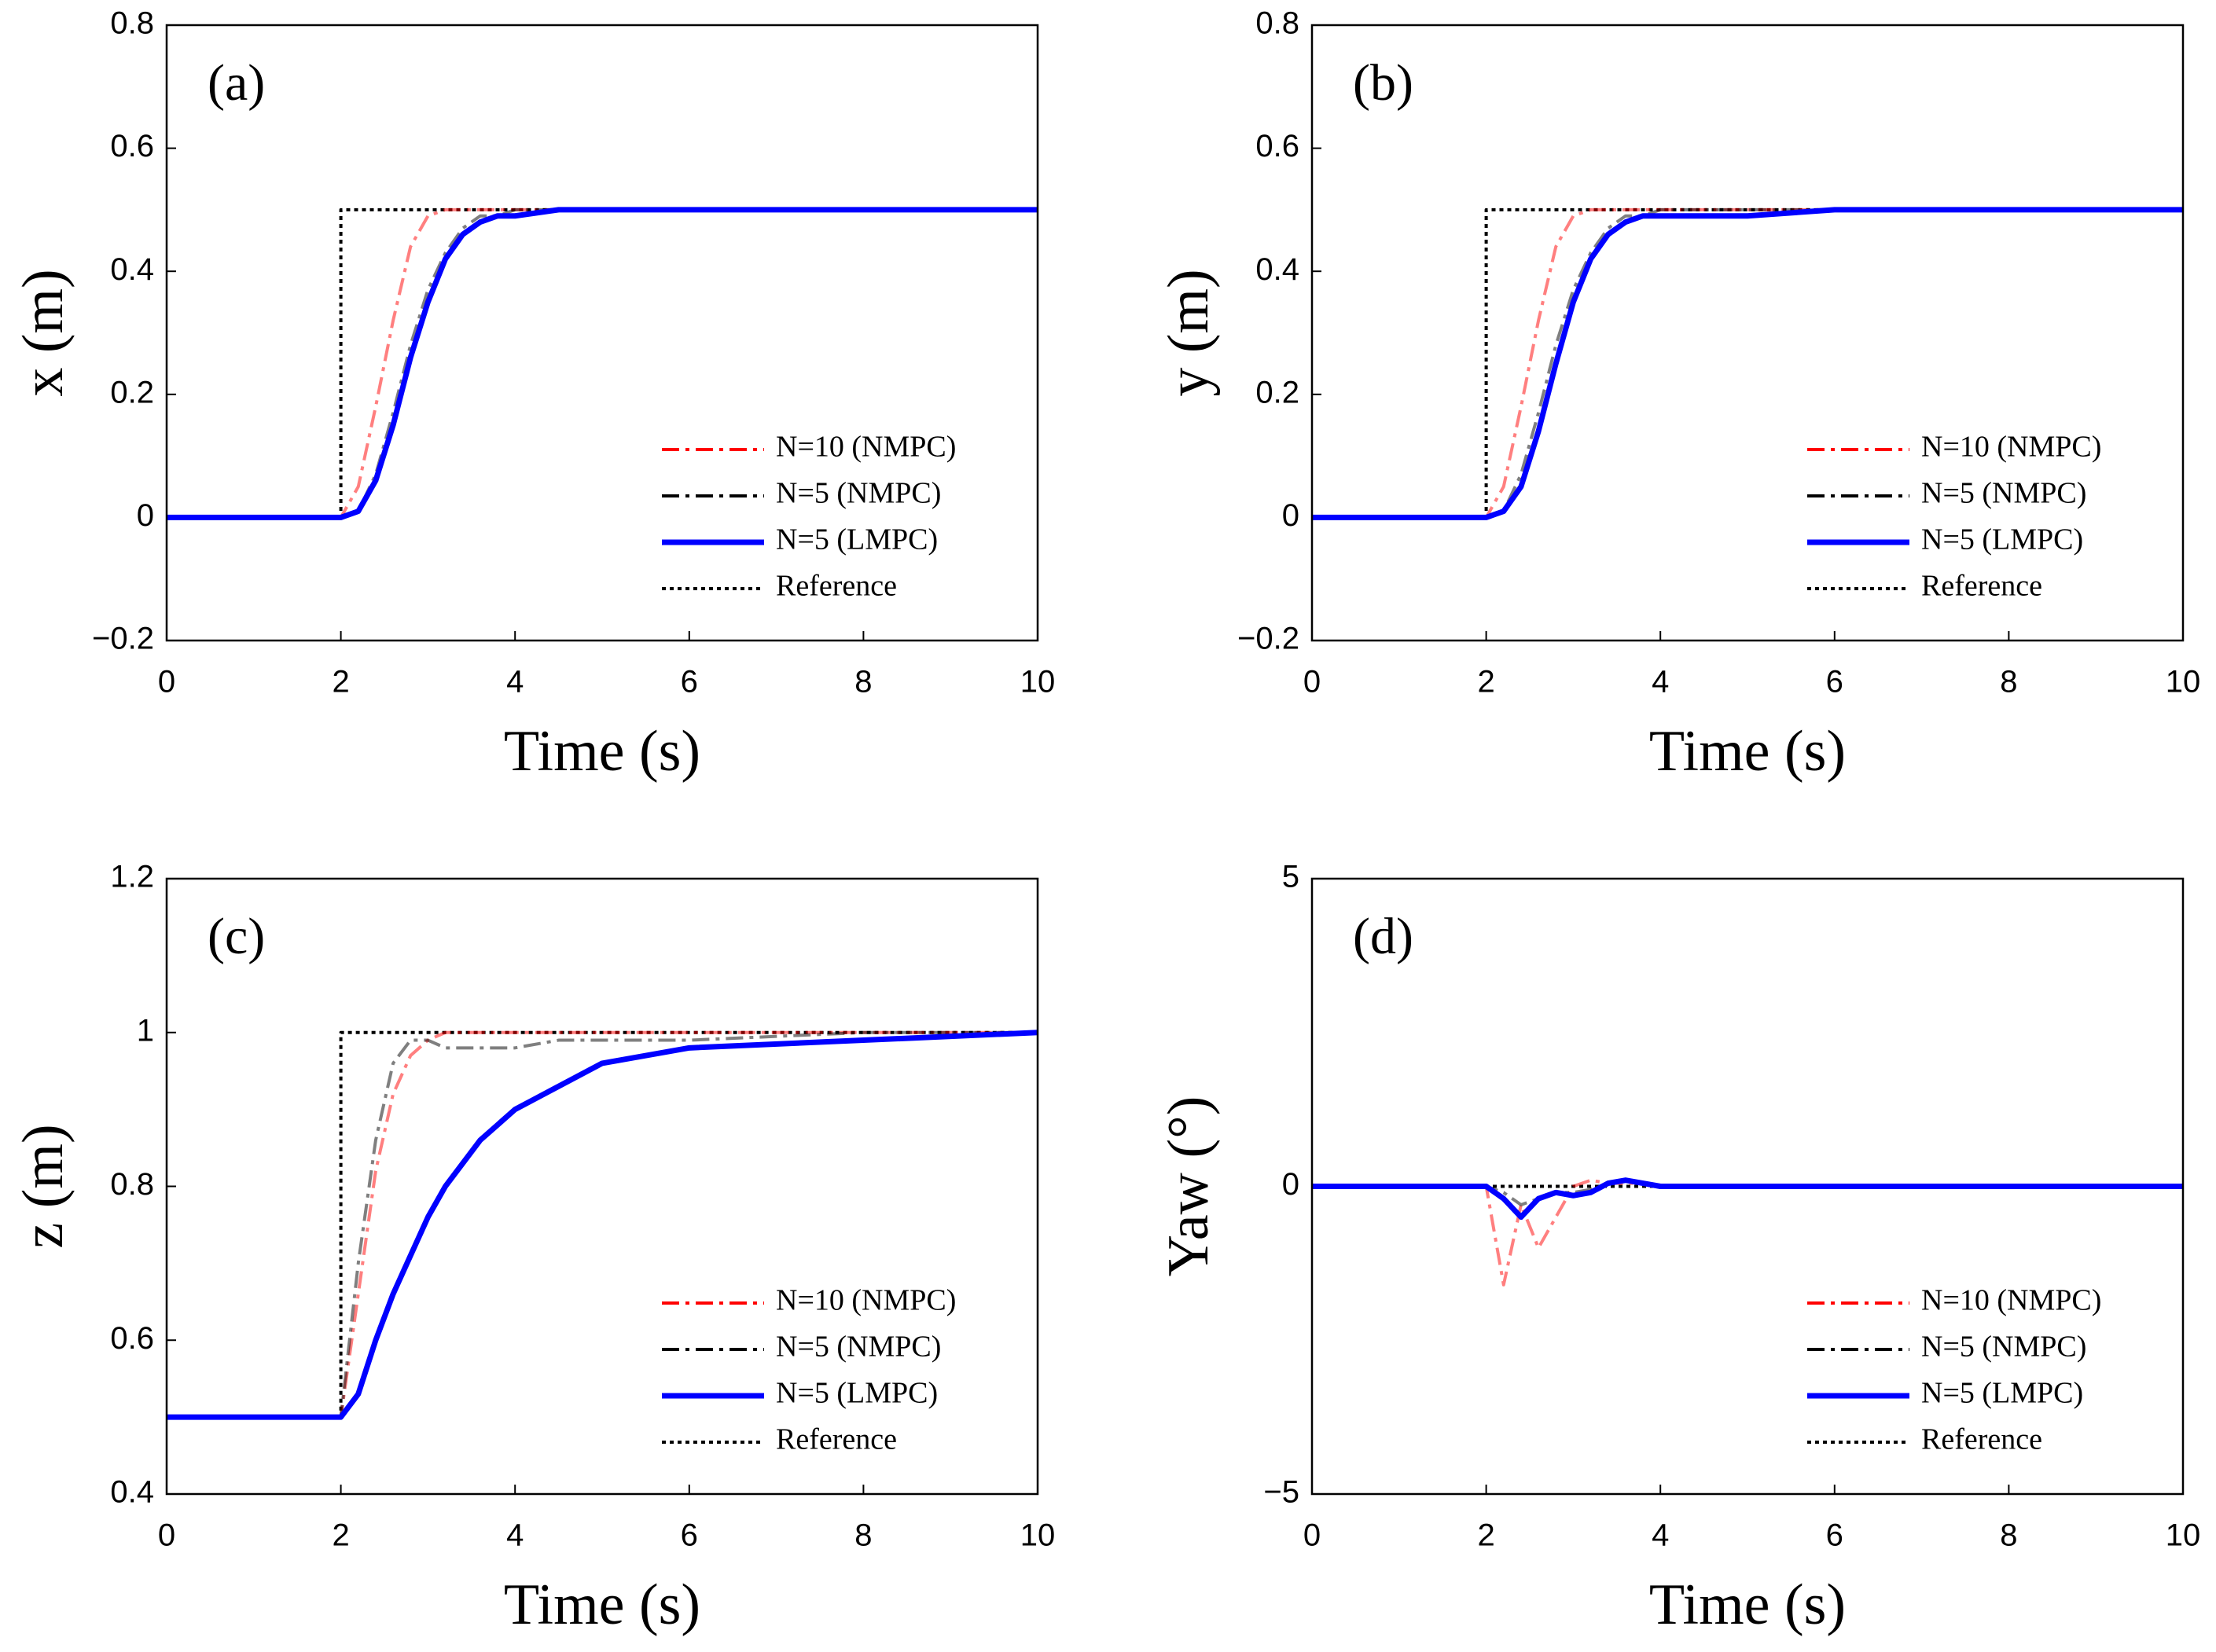 Image resolution: width=2216 pixels, height=1652 pixels. Describe the element at coordinates (237, 83) in the screenshot. I see `panel-label: (a)` at that location.